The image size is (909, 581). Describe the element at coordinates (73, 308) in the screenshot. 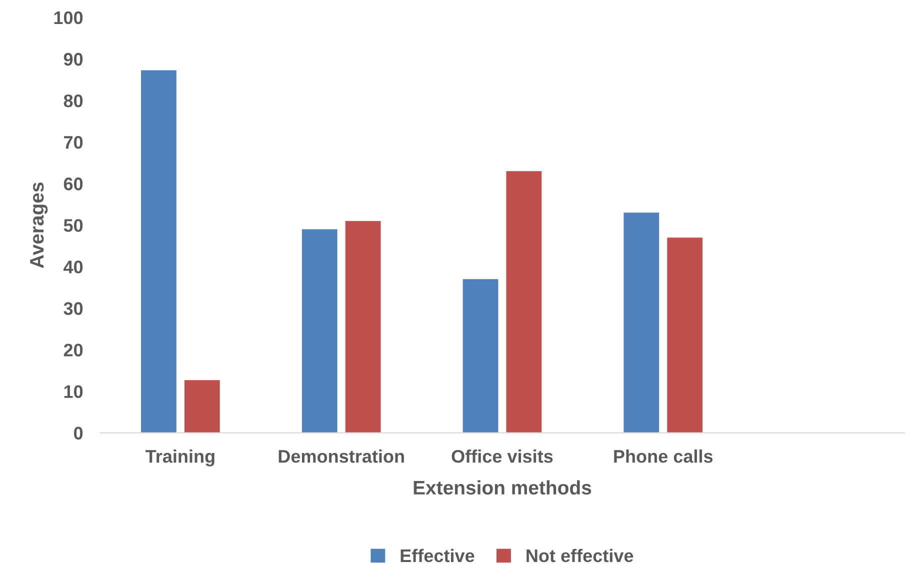

I see `y-tick-label: 30` at that location.